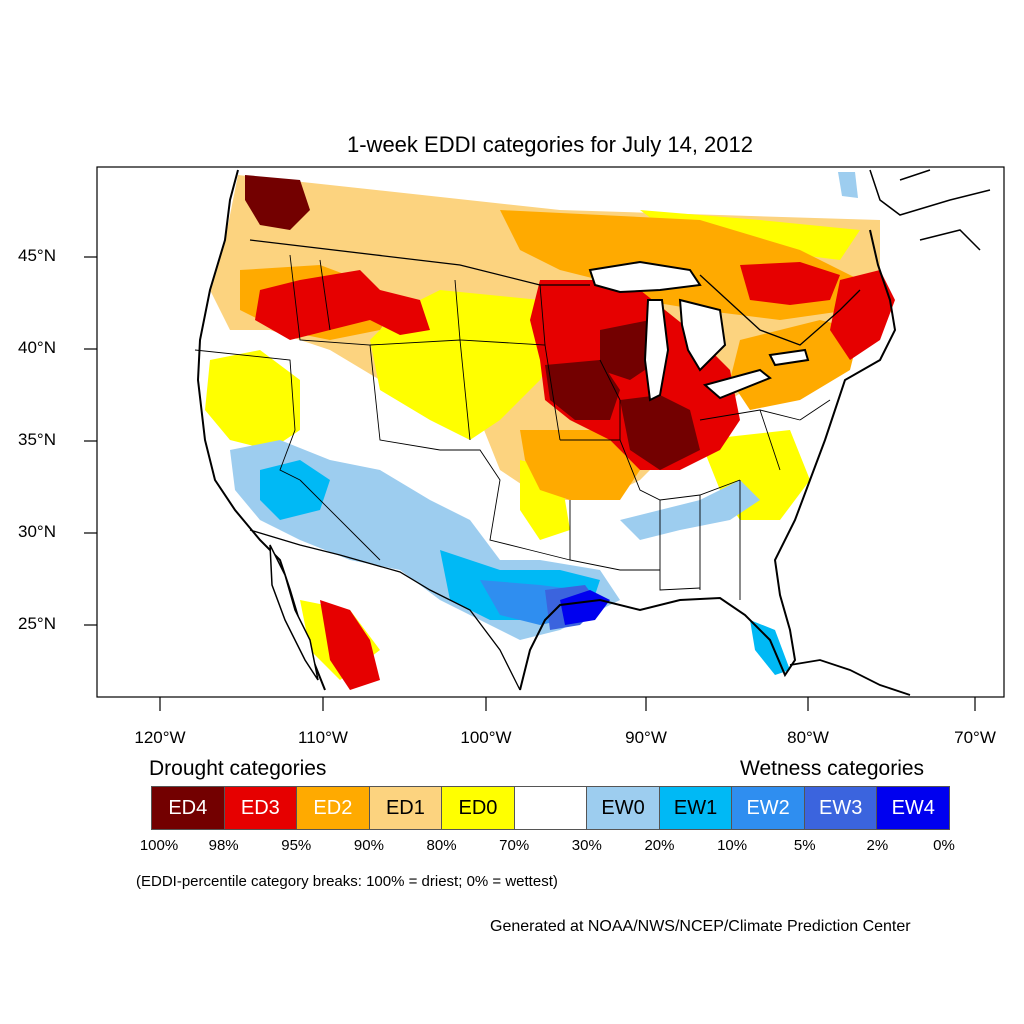  What do you see at coordinates (702, 335) in the screenshot?
I see `lake-huron` at bounding box center [702, 335].